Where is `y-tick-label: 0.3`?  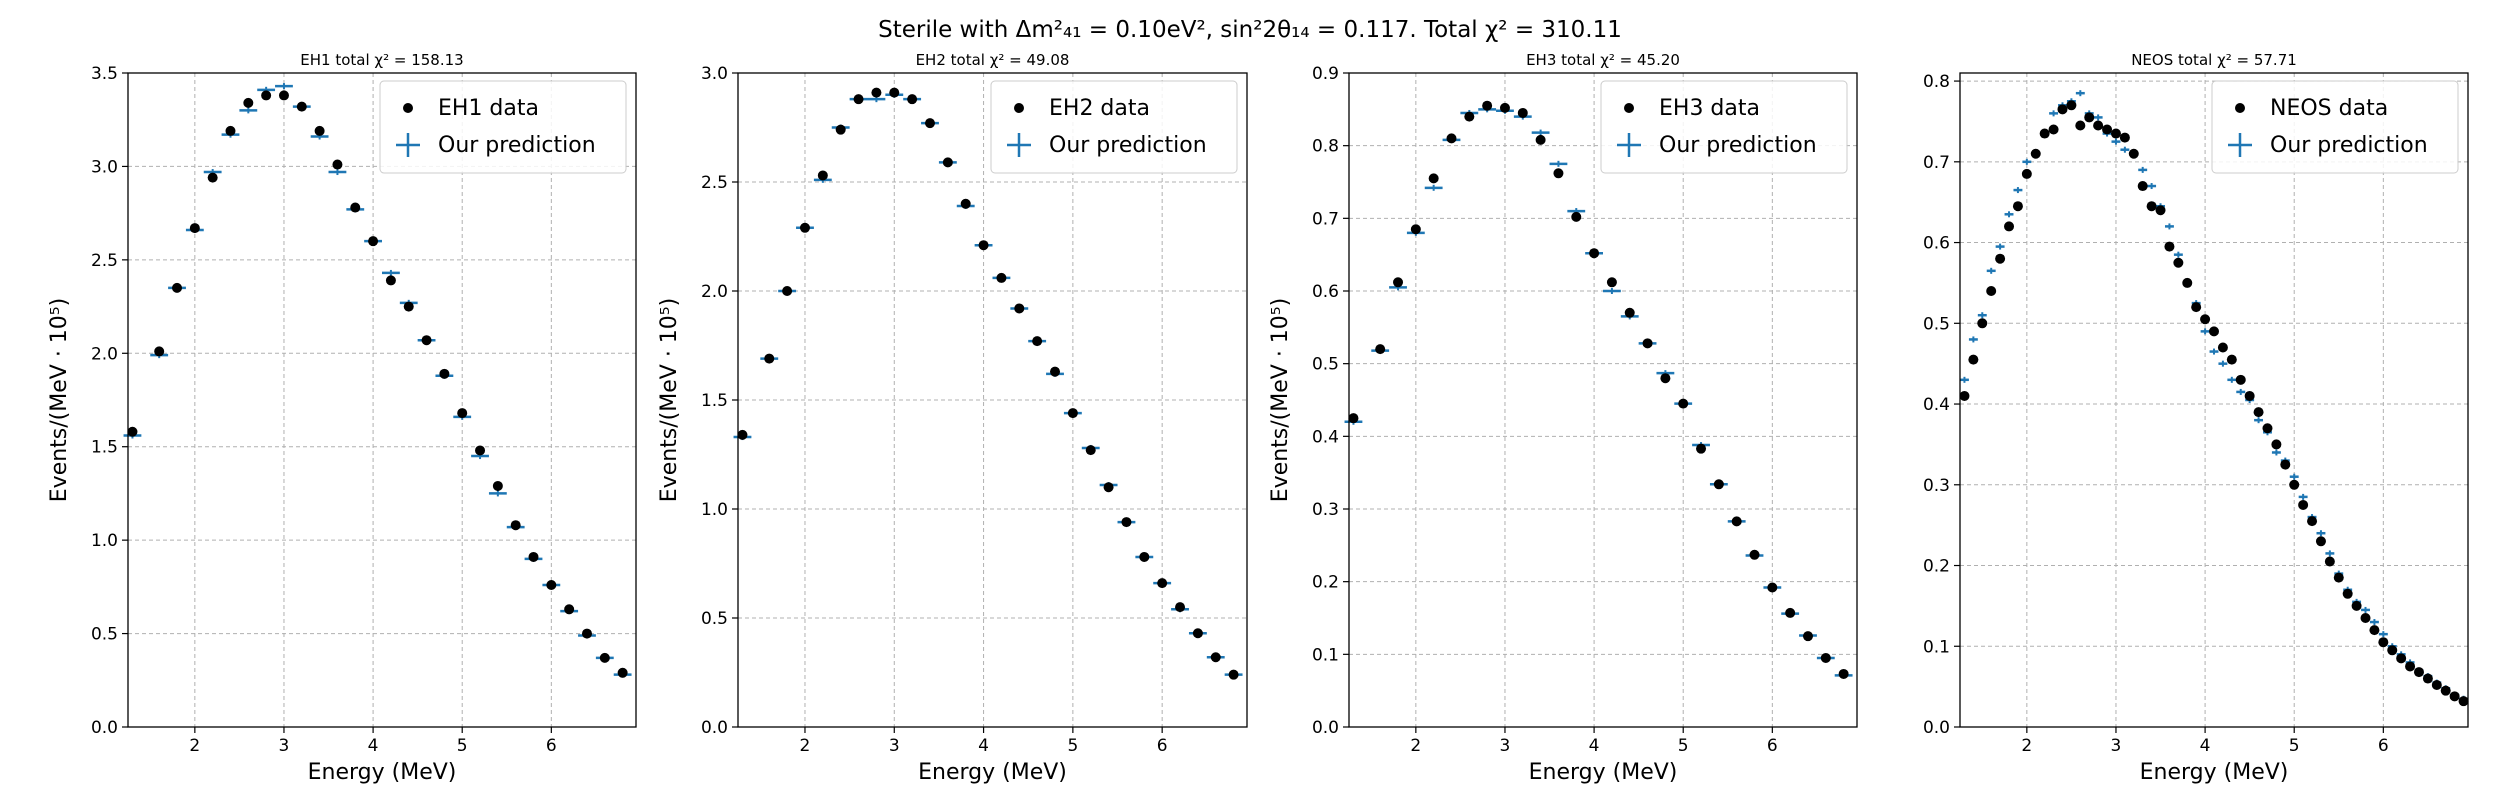
y-tick-label: 0.3 is located at coordinates (1325, 510).